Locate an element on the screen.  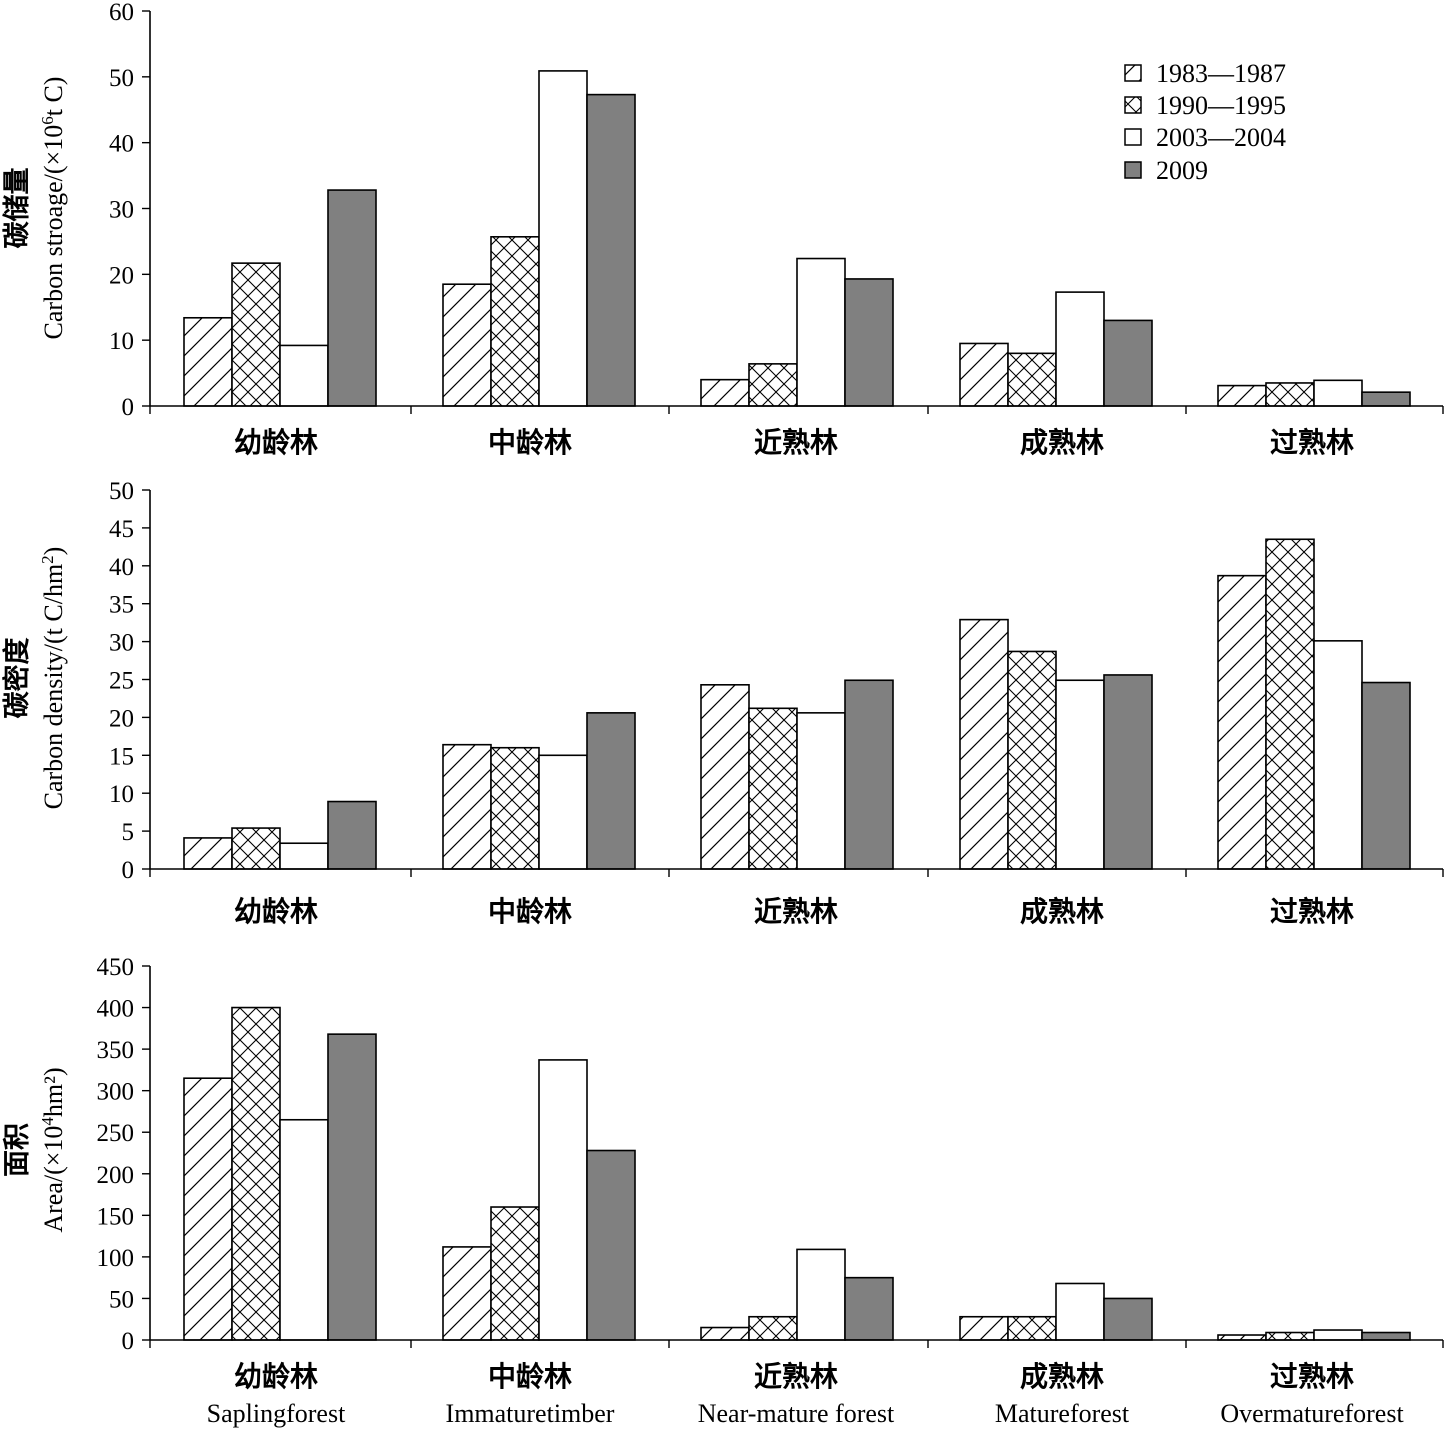
y-tick-label: 200 is located at coordinates (116, 1175).